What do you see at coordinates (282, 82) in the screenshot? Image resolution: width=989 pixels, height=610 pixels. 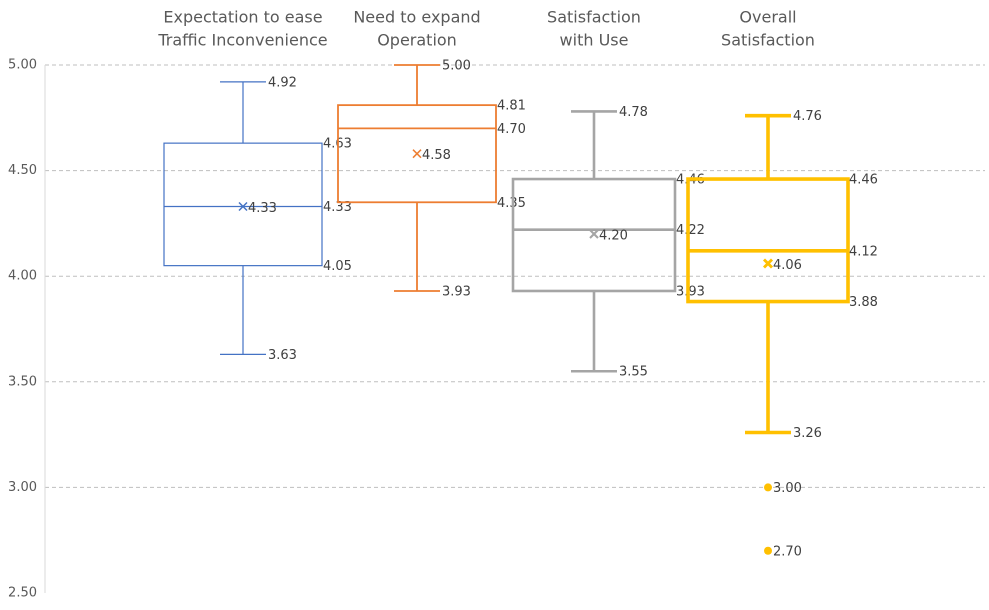 I see `max-label: 4.92` at bounding box center [282, 82].